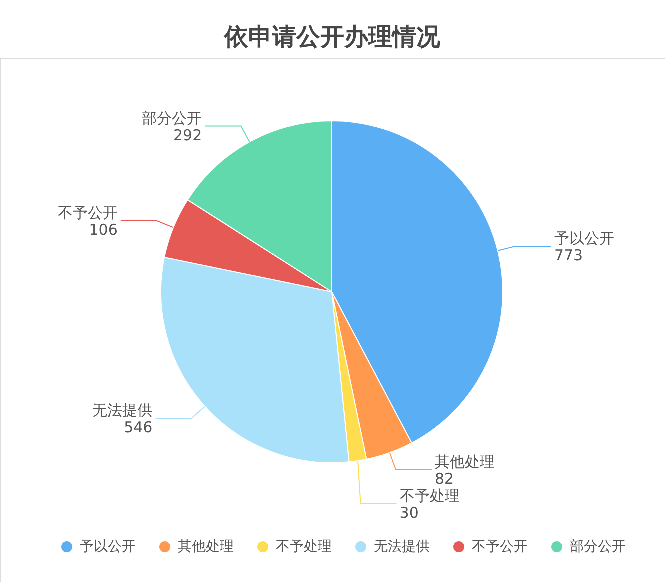  Describe the element at coordinates (187, 135) in the screenshot. I see `data-label: 292` at that location.